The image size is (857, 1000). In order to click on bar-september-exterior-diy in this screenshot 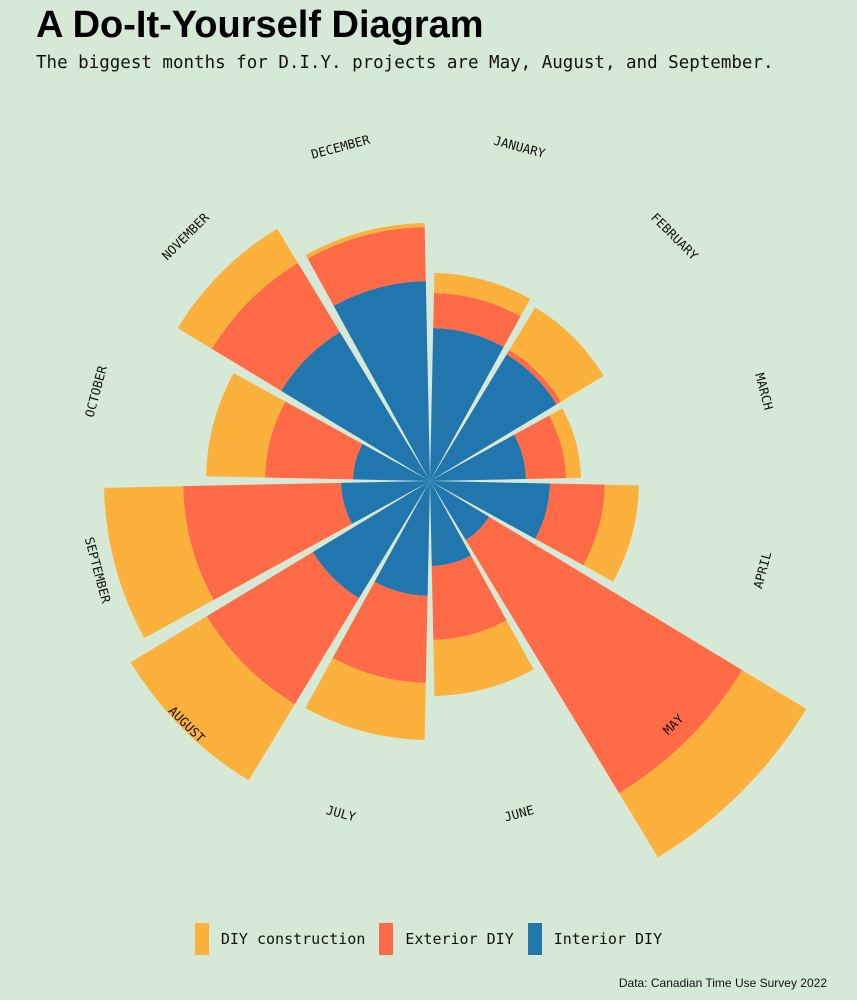, I will do `click(268, 541)`.